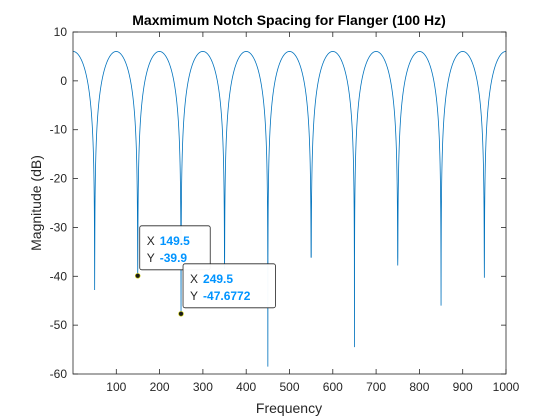 This screenshot has height=420, width=560. I want to click on datatip-value: -39.9, so click(174, 258).